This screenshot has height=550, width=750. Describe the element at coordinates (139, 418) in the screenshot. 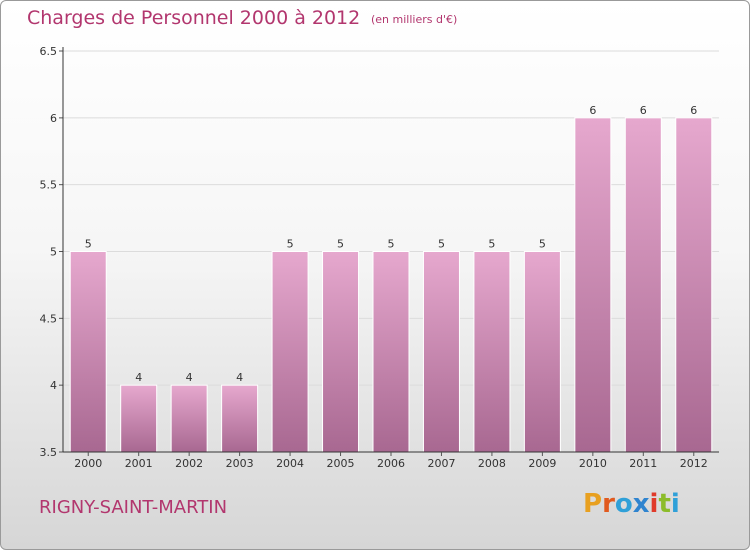

I see `bar-2001` at that location.